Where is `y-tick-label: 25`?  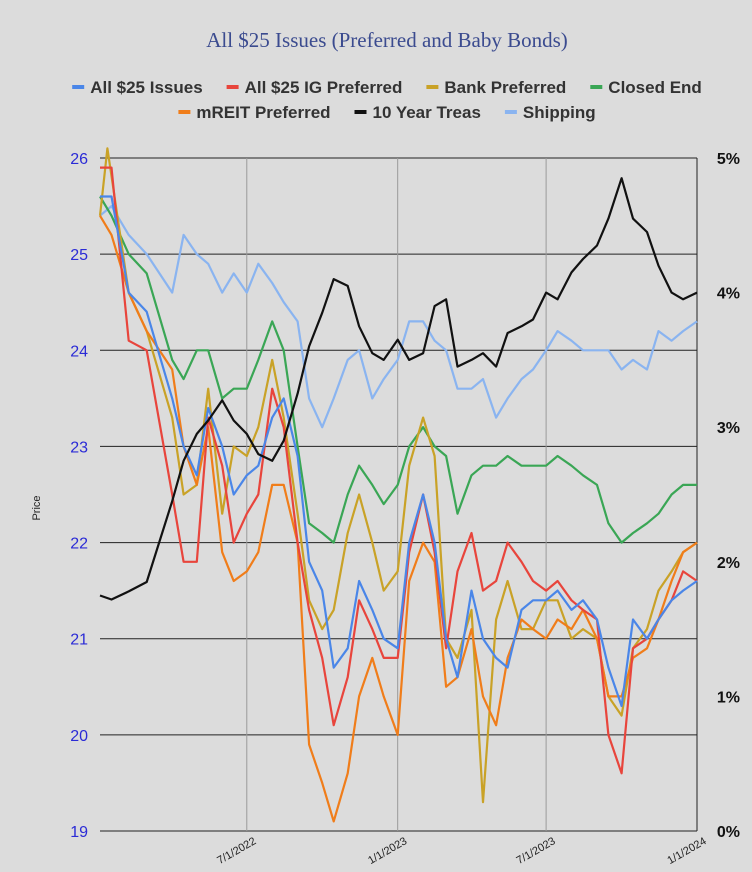
y-tick-label: 25 is located at coordinates (79, 255).